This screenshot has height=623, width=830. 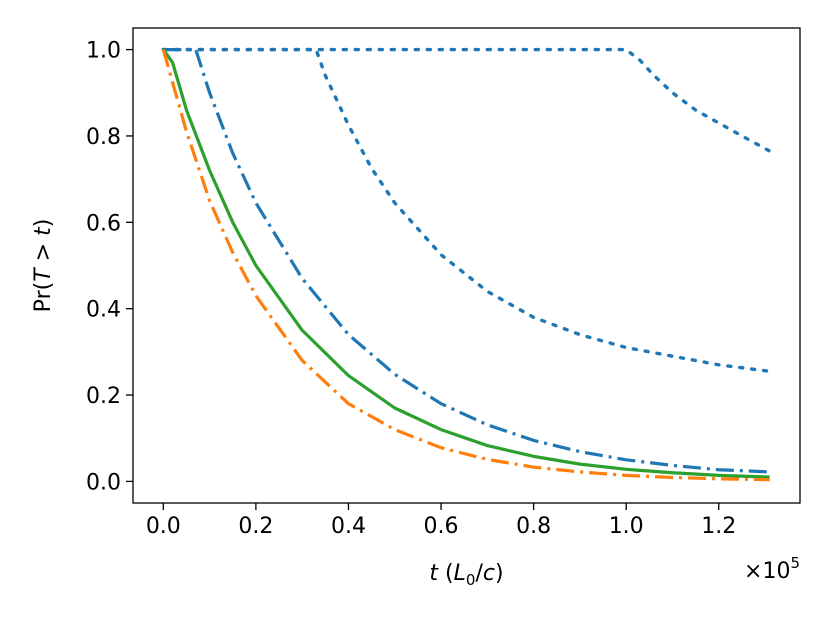 I want to click on x-tick-label: 0.4, so click(x=348, y=526).